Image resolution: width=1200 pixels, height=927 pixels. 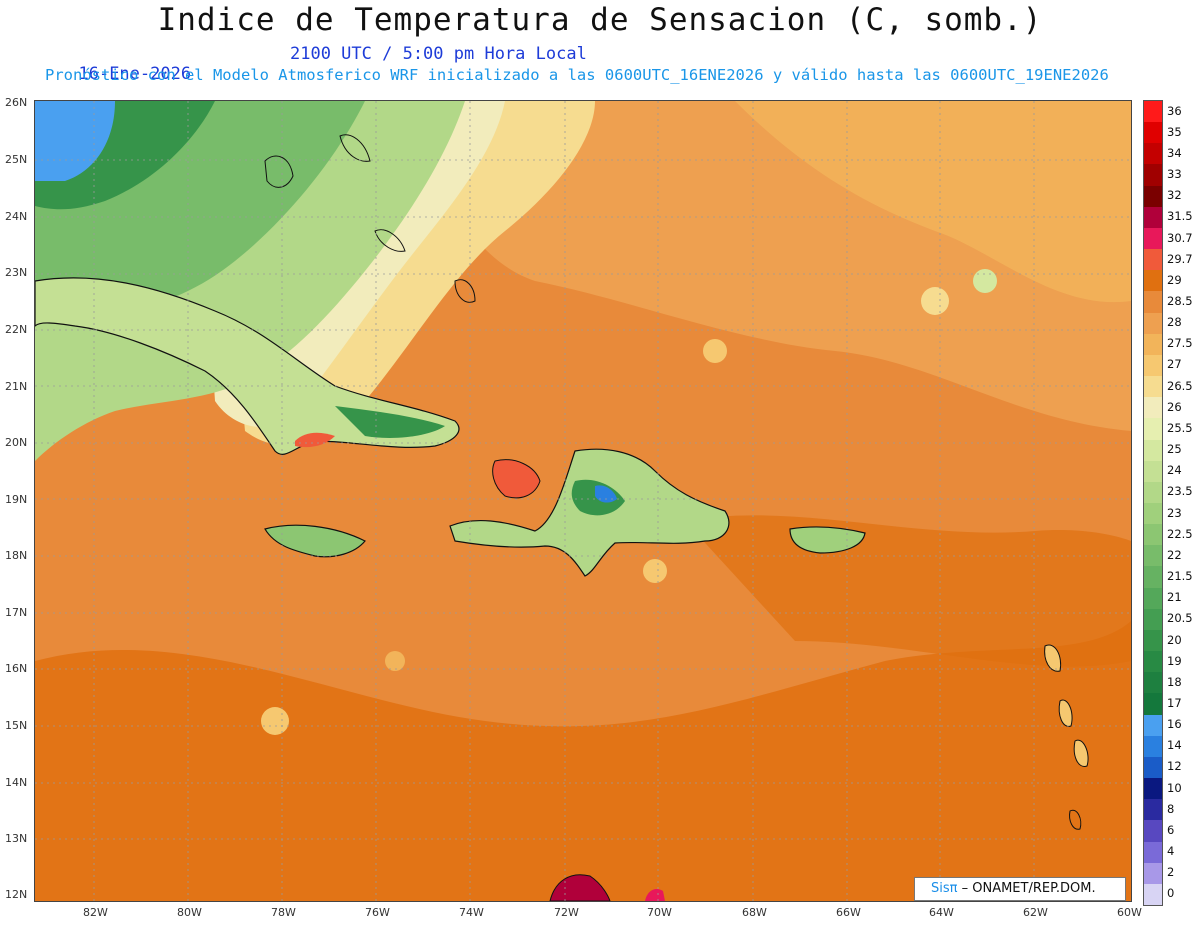 What do you see at coordinates (1174, 406) in the screenshot?
I see `colorbar-label: 26` at bounding box center [1174, 406].